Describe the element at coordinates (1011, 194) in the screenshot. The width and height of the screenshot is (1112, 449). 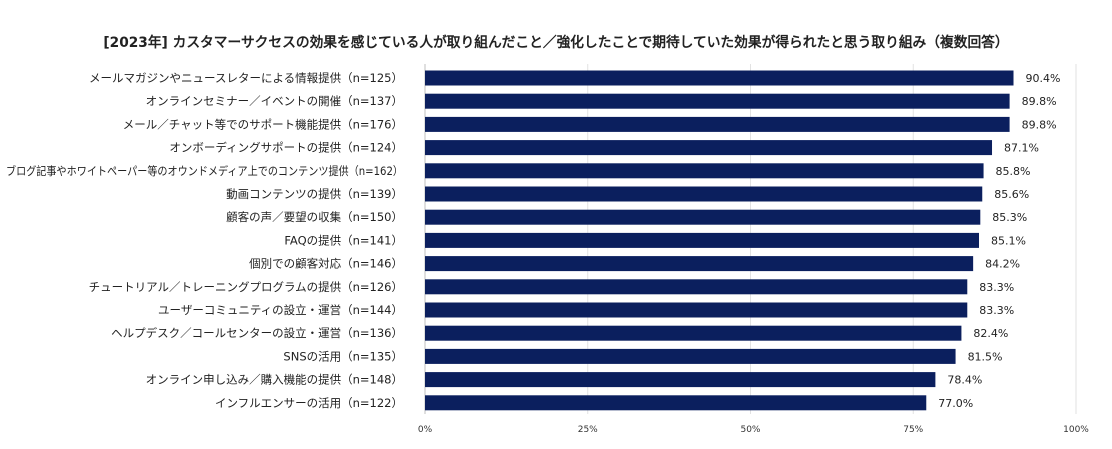
I see `value-label: 85.6%` at that location.